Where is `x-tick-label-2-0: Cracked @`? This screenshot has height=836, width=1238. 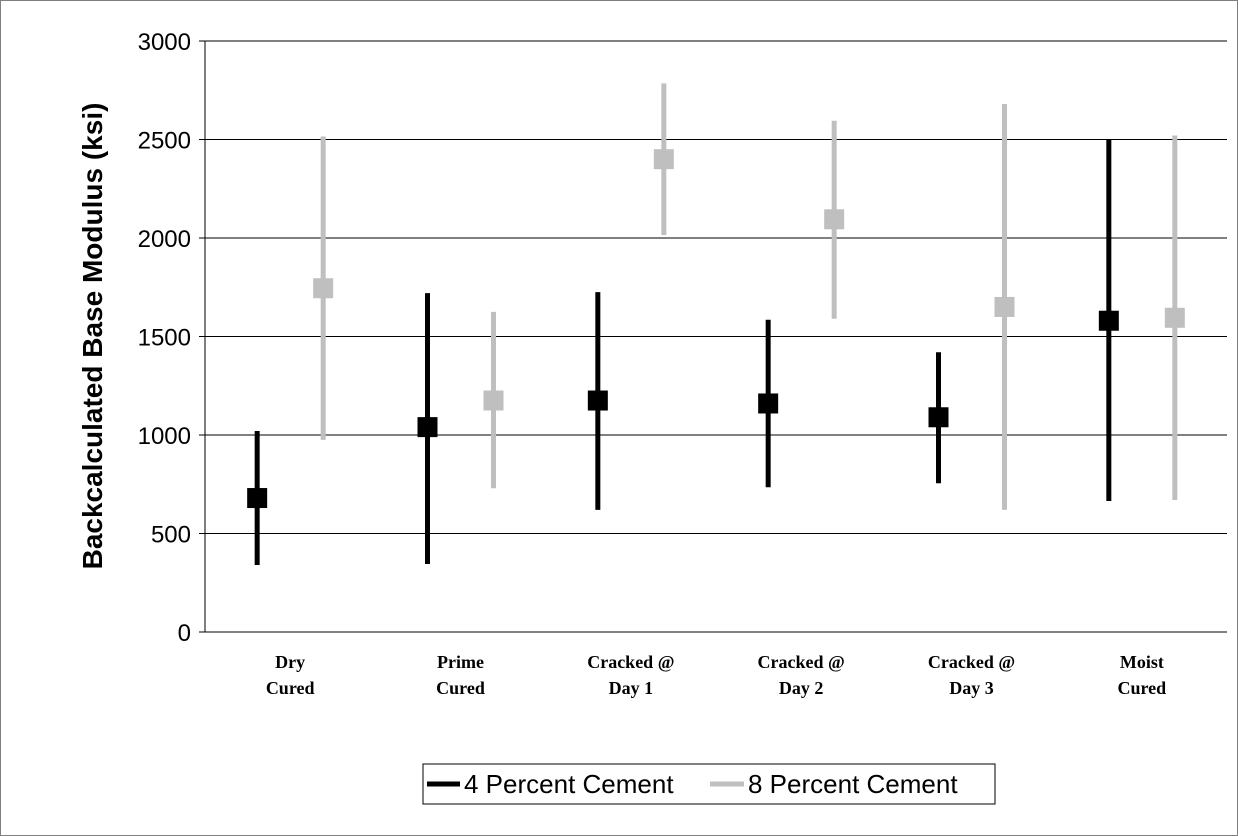
x-tick-label-2-0: Cracked @ is located at coordinates (630, 662).